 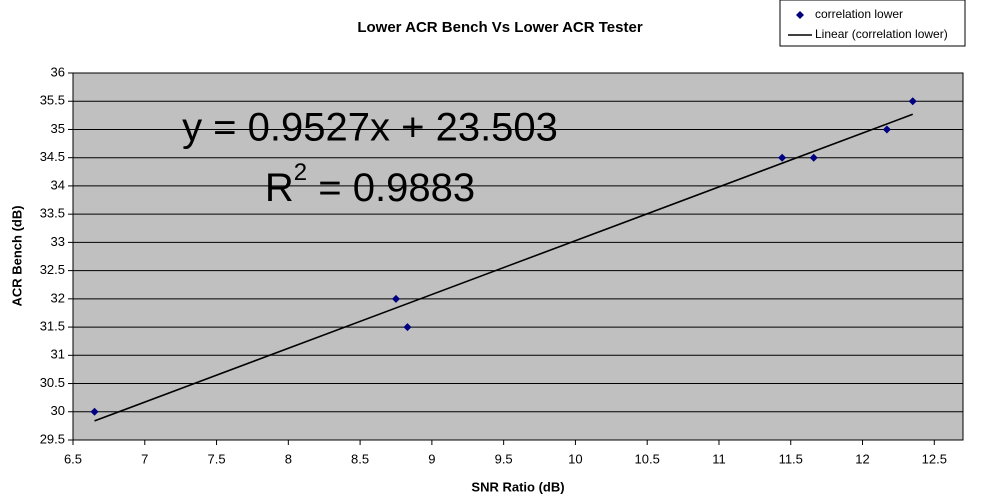 What do you see at coordinates (575, 458) in the screenshot?
I see `x-tick-label: 10` at bounding box center [575, 458].